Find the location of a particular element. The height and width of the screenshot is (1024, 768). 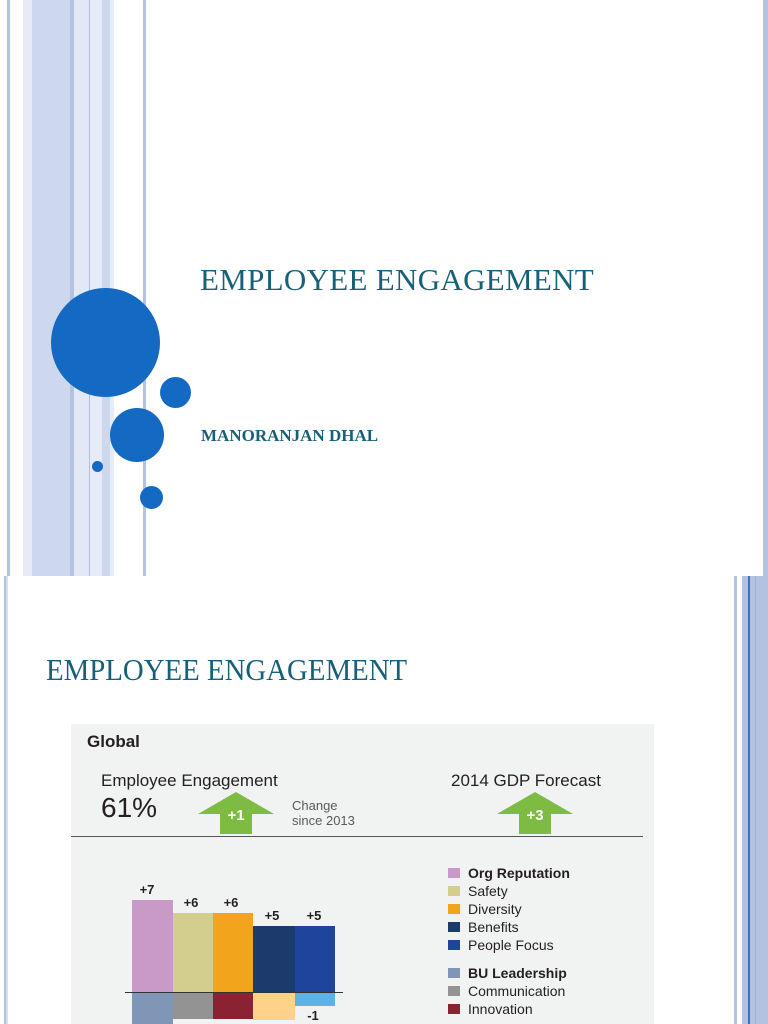

bar-people-focus is located at coordinates (315, 959).